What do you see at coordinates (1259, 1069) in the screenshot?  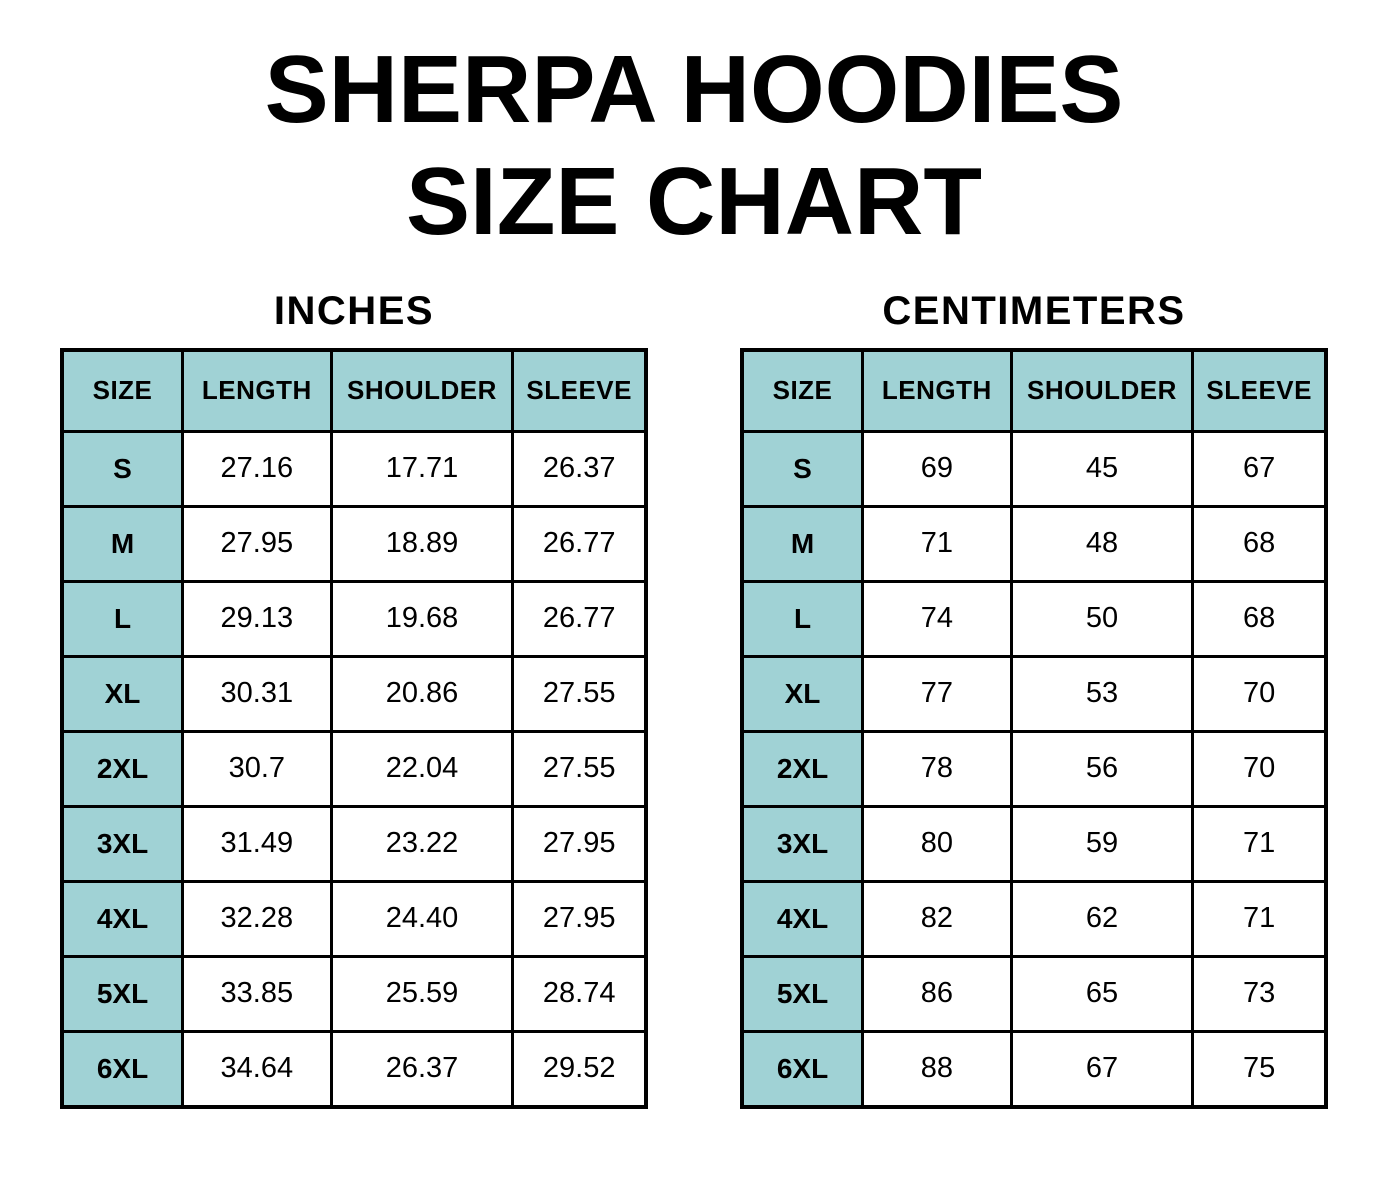 I see `measurement-cell: 75` at bounding box center [1259, 1069].